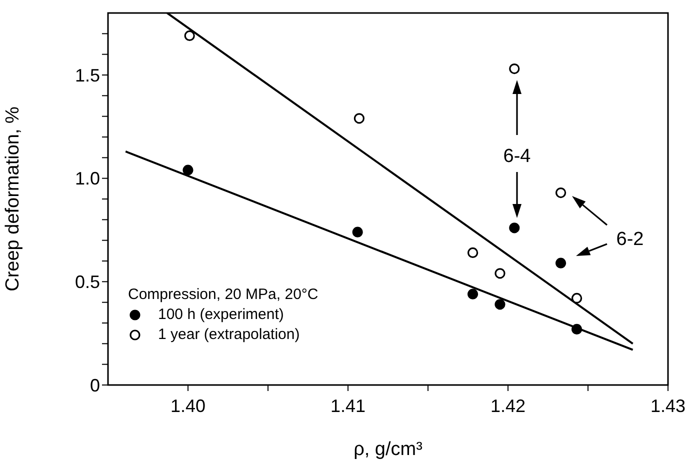 The width and height of the screenshot is (696, 463). What do you see at coordinates (87, 75) in the screenshot?
I see `y-tick-label: 1.5` at bounding box center [87, 75].